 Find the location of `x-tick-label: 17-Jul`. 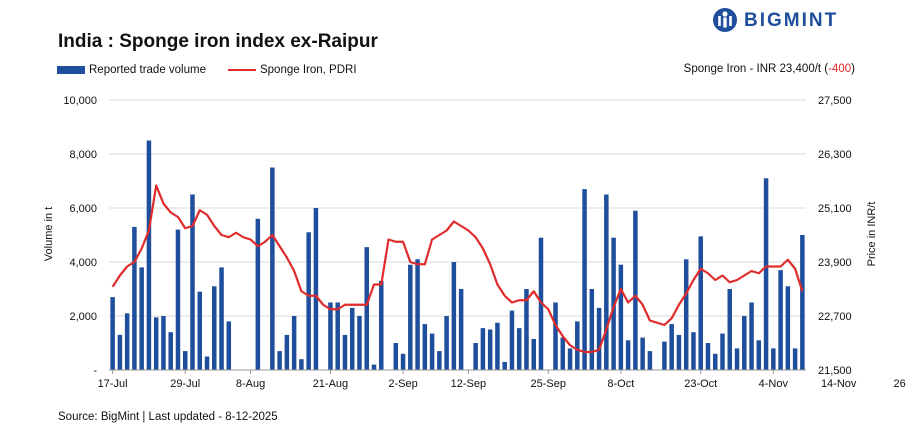

x-tick-label: 17-Jul is located at coordinates (113, 384).